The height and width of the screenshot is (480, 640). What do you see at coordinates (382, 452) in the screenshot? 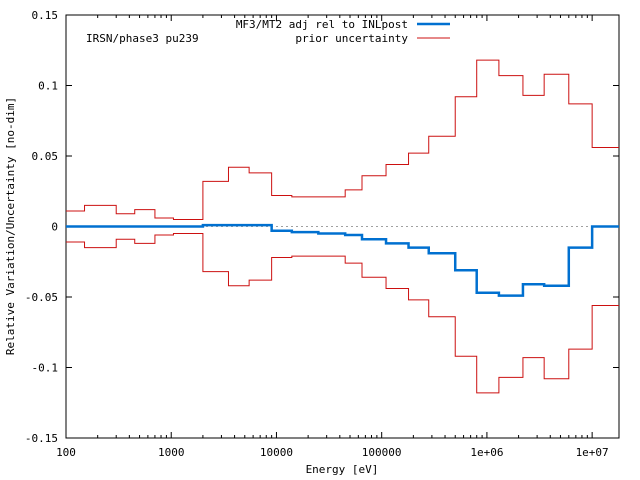
I see `x-tick-label-3: 100000` at bounding box center [382, 452].